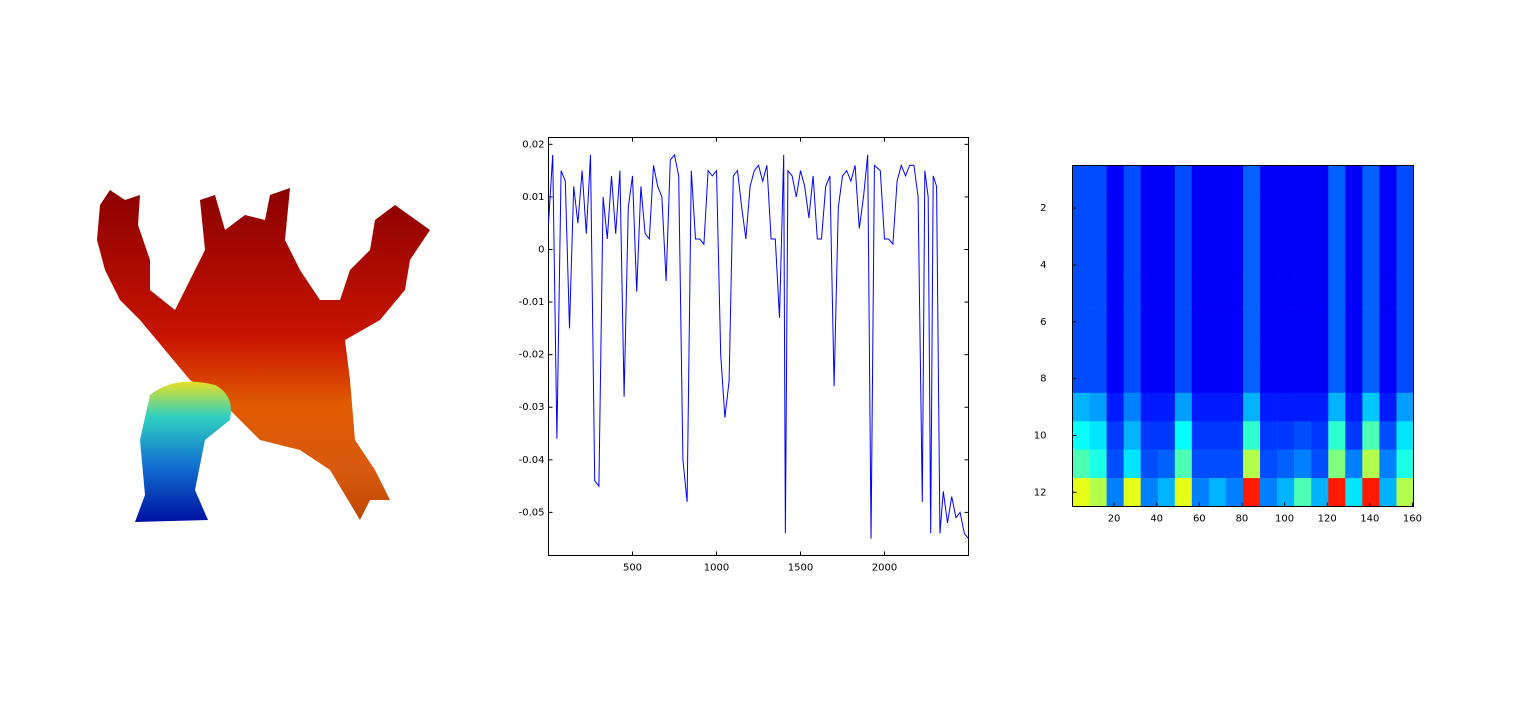 This screenshot has height=727, width=1516. I want to click on left-leg, so click(183, 451).